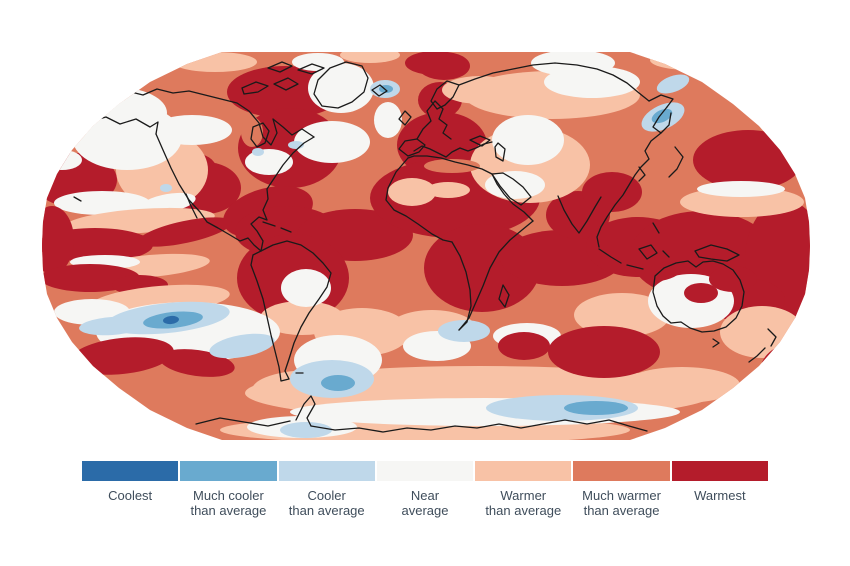  Describe the element at coordinates (137, 253) in the screenshot. I see `pacific-stripes` at that location.